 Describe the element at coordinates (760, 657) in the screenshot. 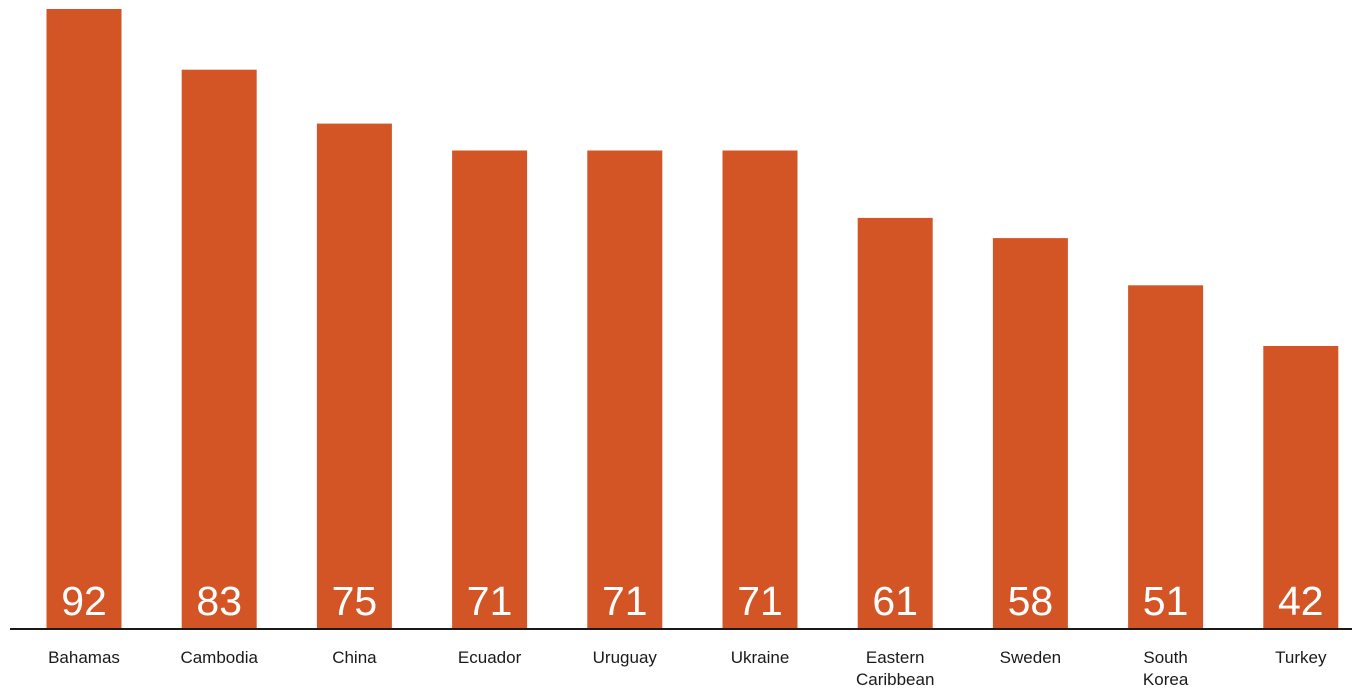

I see `category-label: Ukraine` at that location.